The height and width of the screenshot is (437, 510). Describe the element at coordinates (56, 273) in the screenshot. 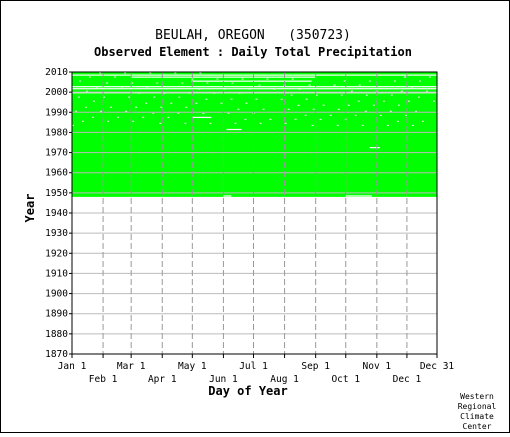

I see `y-tick-label: 1910` at that location.